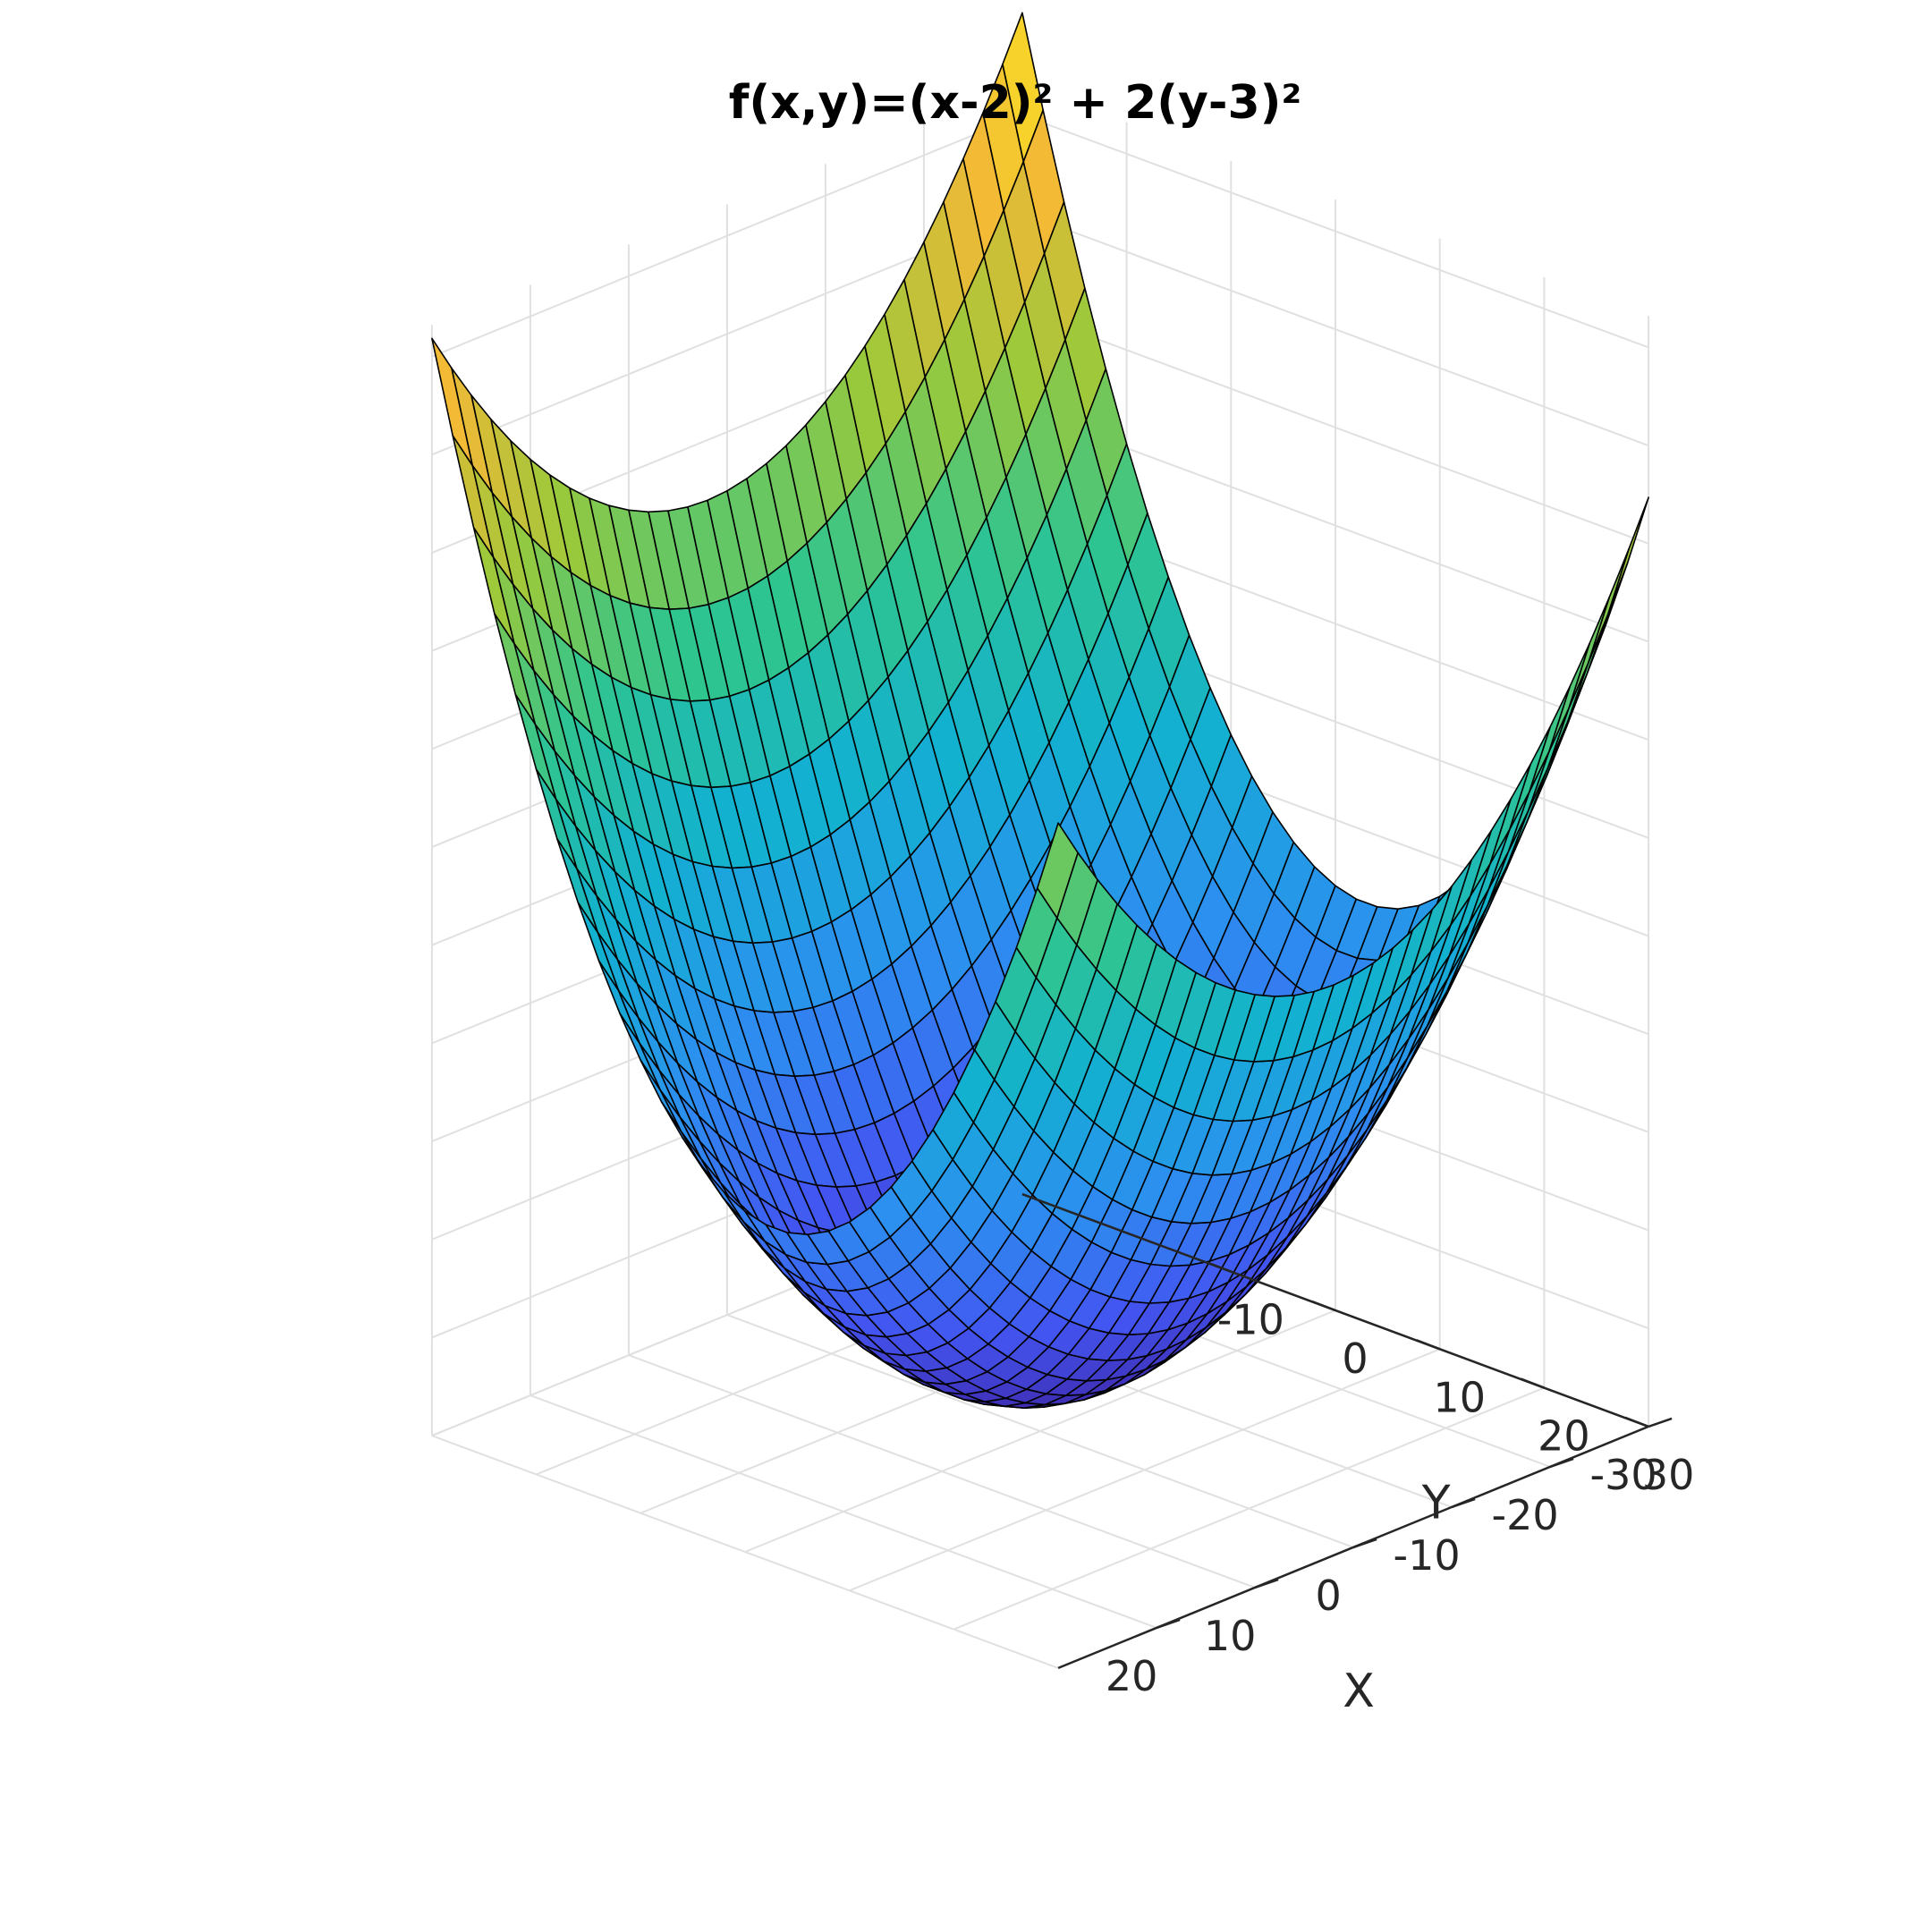 This screenshot has height=1932, width=1932. What do you see at coordinates (1525, 1515) in the screenshot?
I see `x-tick-label: -20` at bounding box center [1525, 1515].